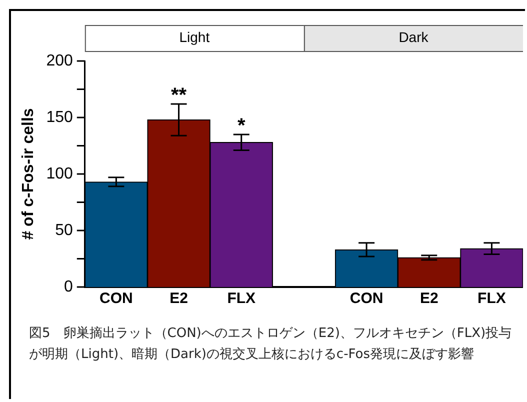  What do you see at coordinates (59, 117) in the screenshot?
I see `y-tick-label: 150` at bounding box center [59, 117].